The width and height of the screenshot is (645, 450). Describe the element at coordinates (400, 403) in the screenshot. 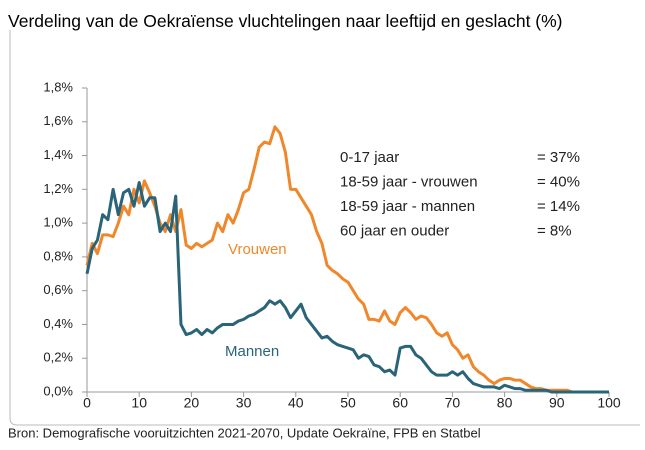

I see `x-tick-label: 60` at that location.